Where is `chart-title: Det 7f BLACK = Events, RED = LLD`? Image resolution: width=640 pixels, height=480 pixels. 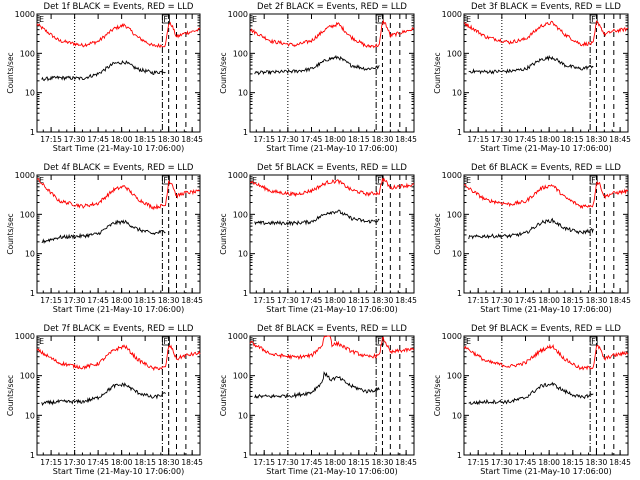 chart-title: Det 7f BLACK = Events, RED = LLD is located at coordinates (119, 329).